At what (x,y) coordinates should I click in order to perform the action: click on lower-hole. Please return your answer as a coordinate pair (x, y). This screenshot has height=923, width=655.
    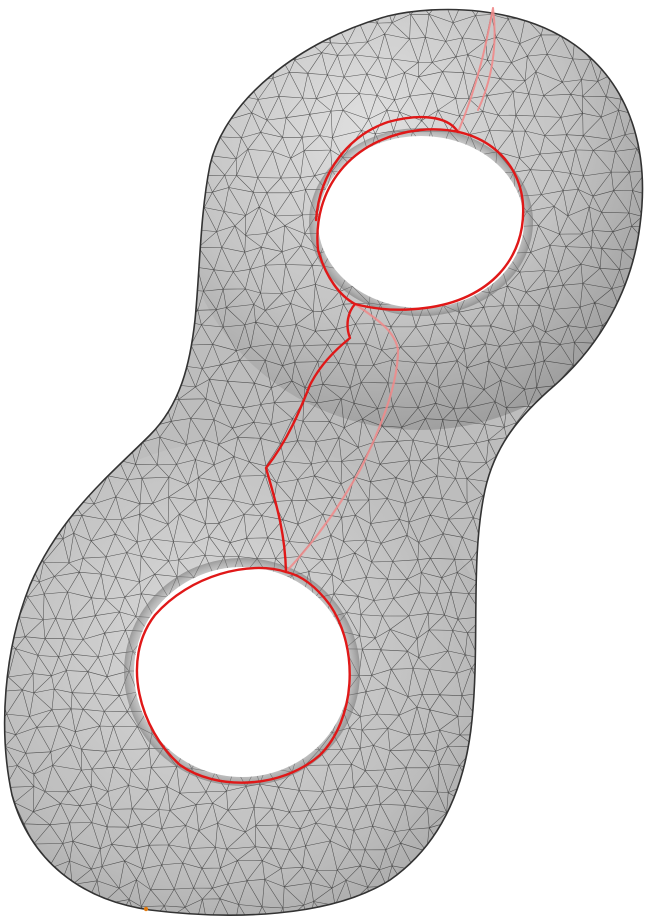
    Looking at the image, I should click on (242, 672).